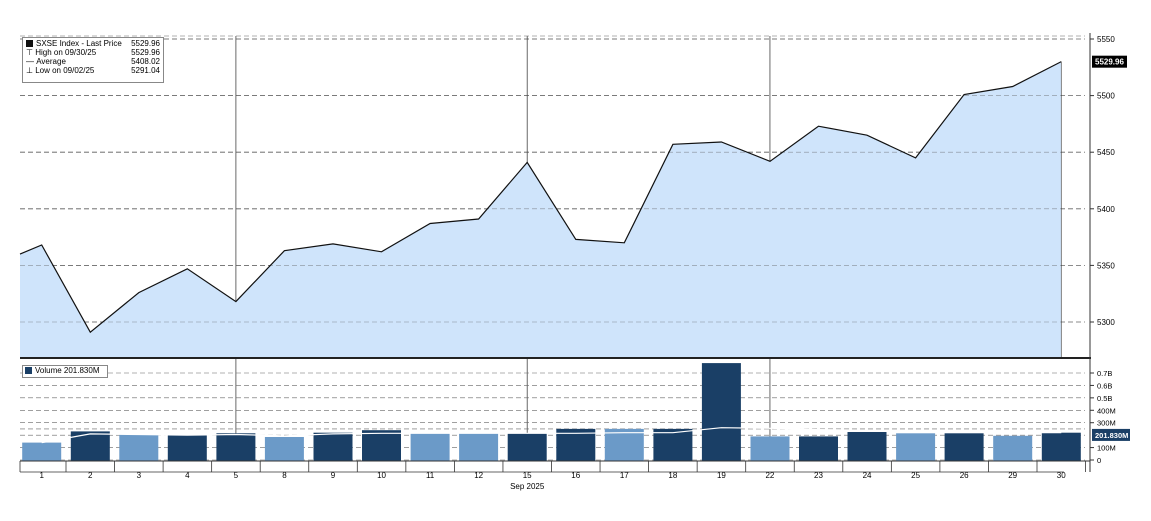 The height and width of the screenshot is (521, 1151). I want to click on volume-legend-label: Volume 201.830M, so click(67, 370).